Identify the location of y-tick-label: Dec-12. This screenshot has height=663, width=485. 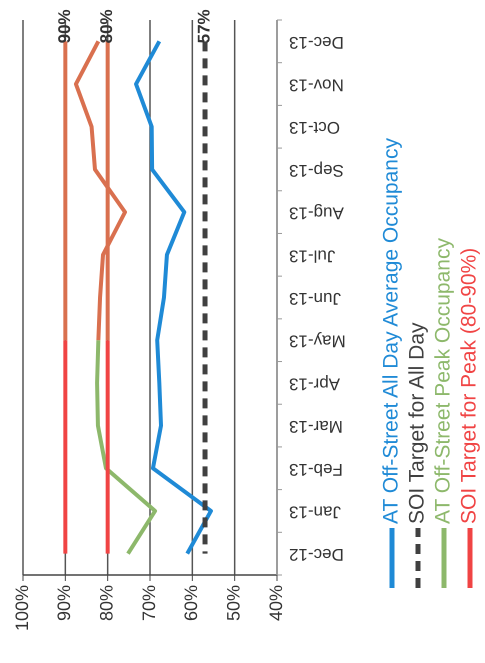
(316, 554).